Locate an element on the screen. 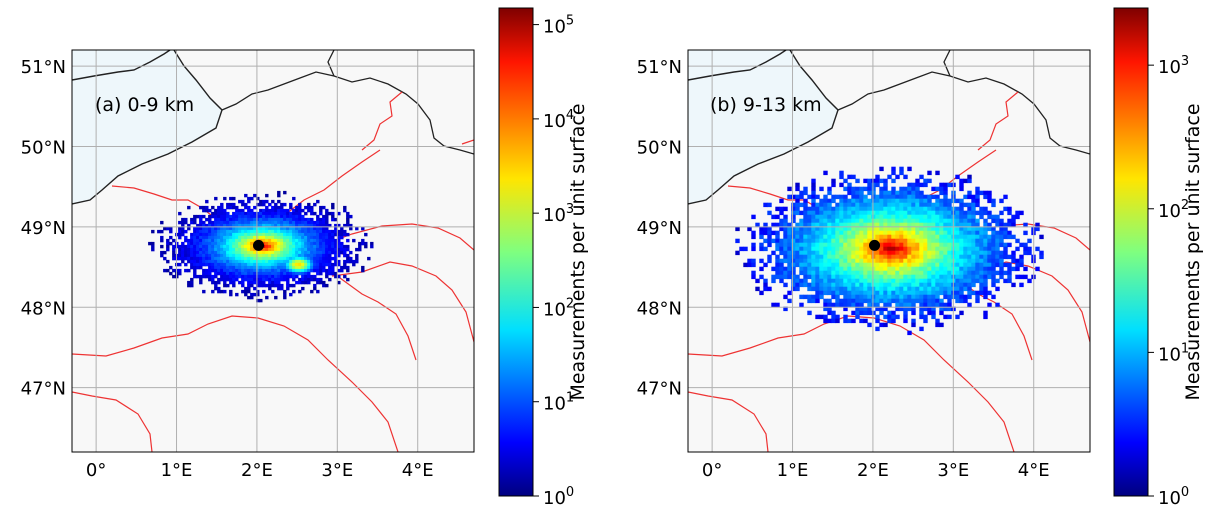 Image resolution: width=1211 pixels, height=511 pixels. border-lux-b is located at coordinates (947, 63).